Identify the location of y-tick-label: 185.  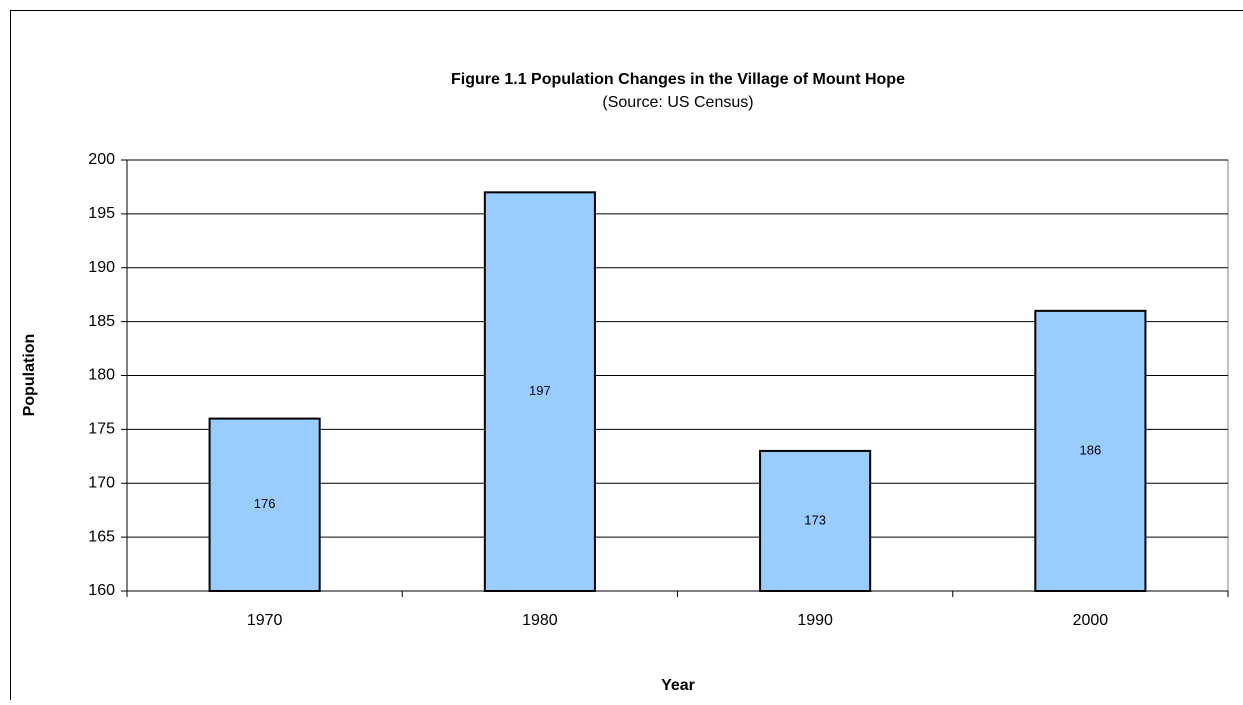
(101, 321).